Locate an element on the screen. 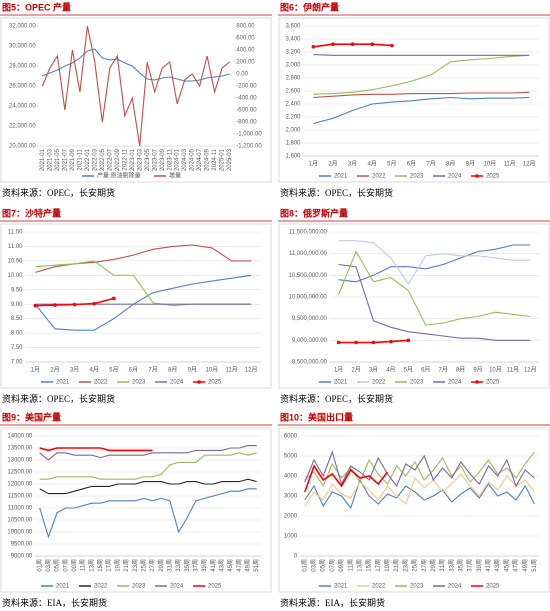 The width and height of the screenshot is (550, 611). y-tick-label: 10500.00 is located at coordinates (20, 521).